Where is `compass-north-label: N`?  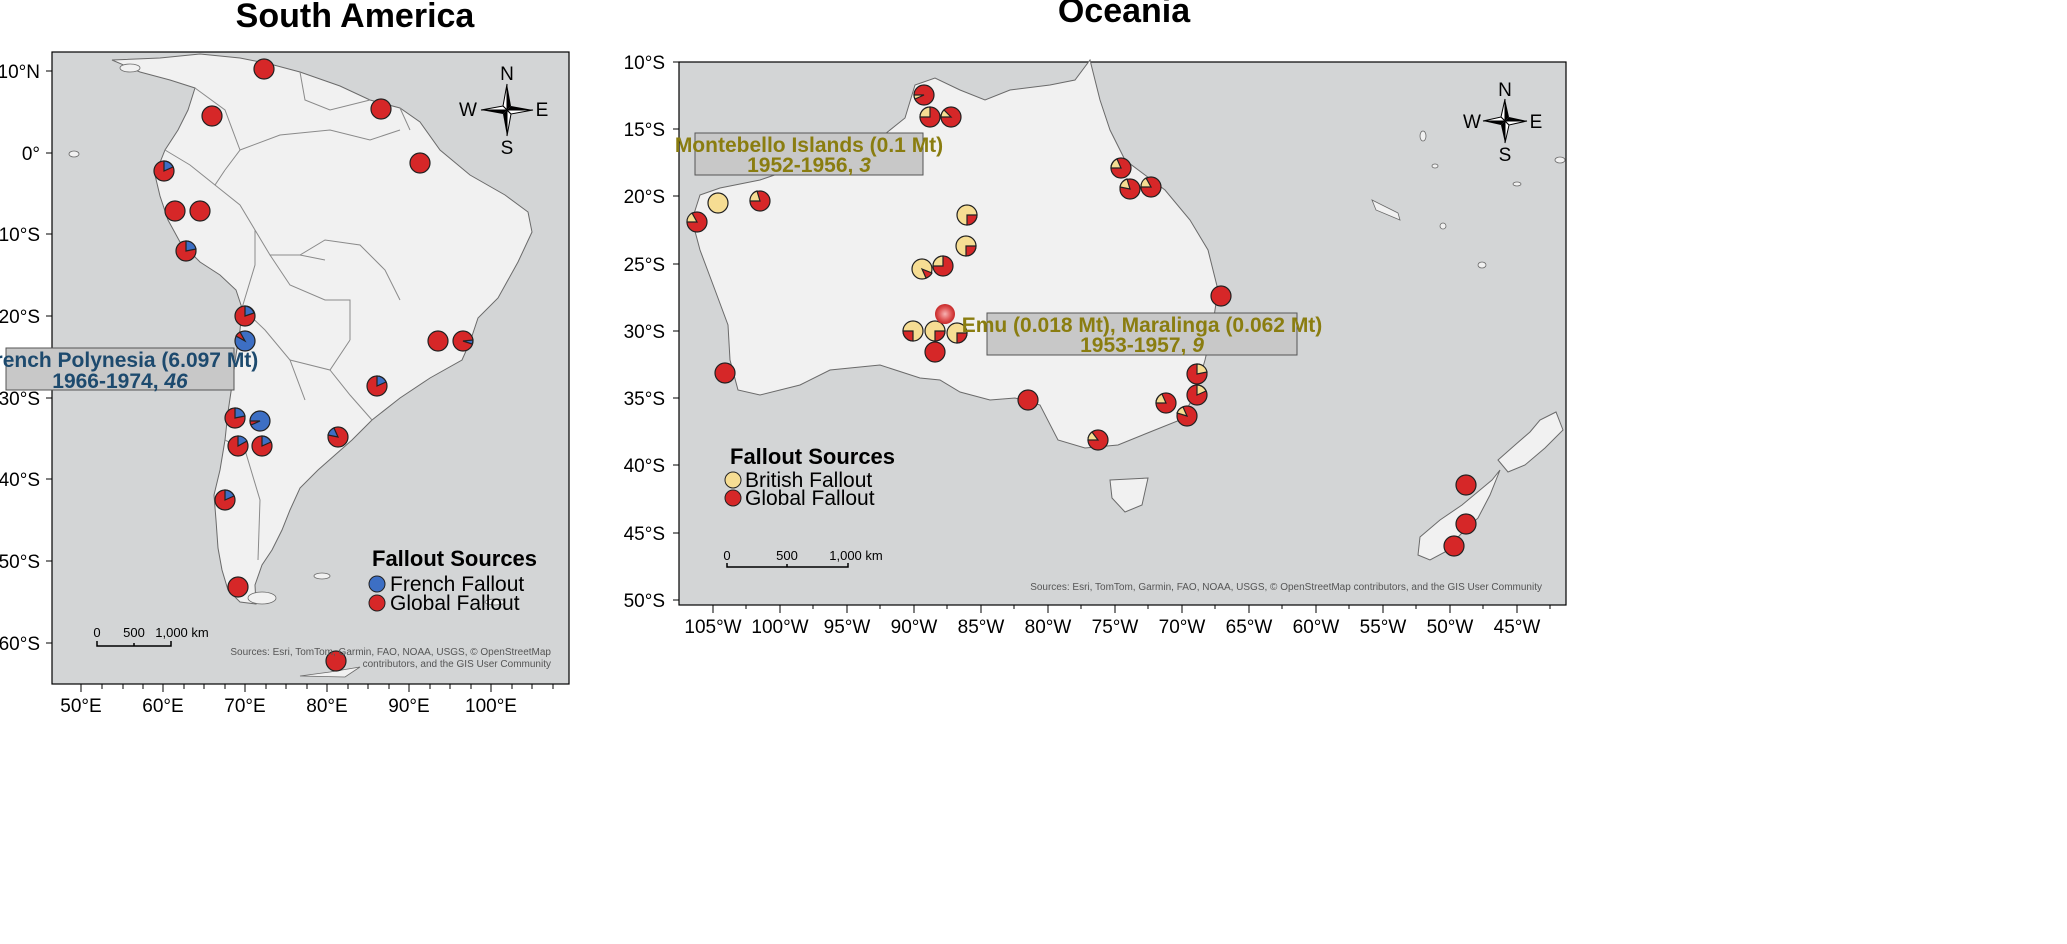 compass-north-label: N is located at coordinates (1505, 90).